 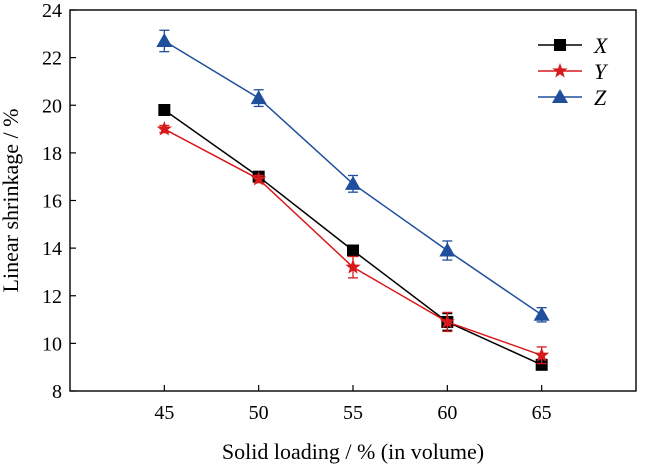 What do you see at coordinates (52, 249) in the screenshot?
I see `y-tick-label: 14` at bounding box center [52, 249].